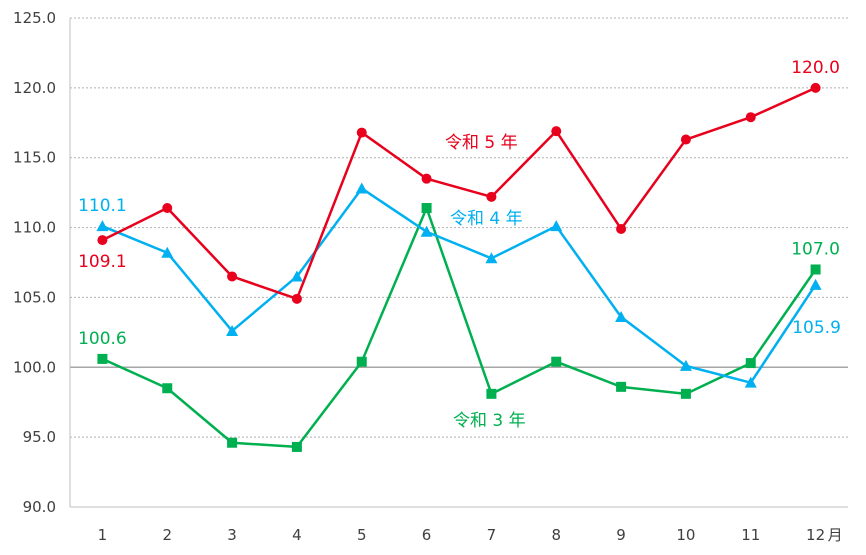 The image size is (866, 555). What do you see at coordinates (481, 143) in the screenshot?
I see `series-label-r5: 令和 5 年` at bounding box center [481, 143].